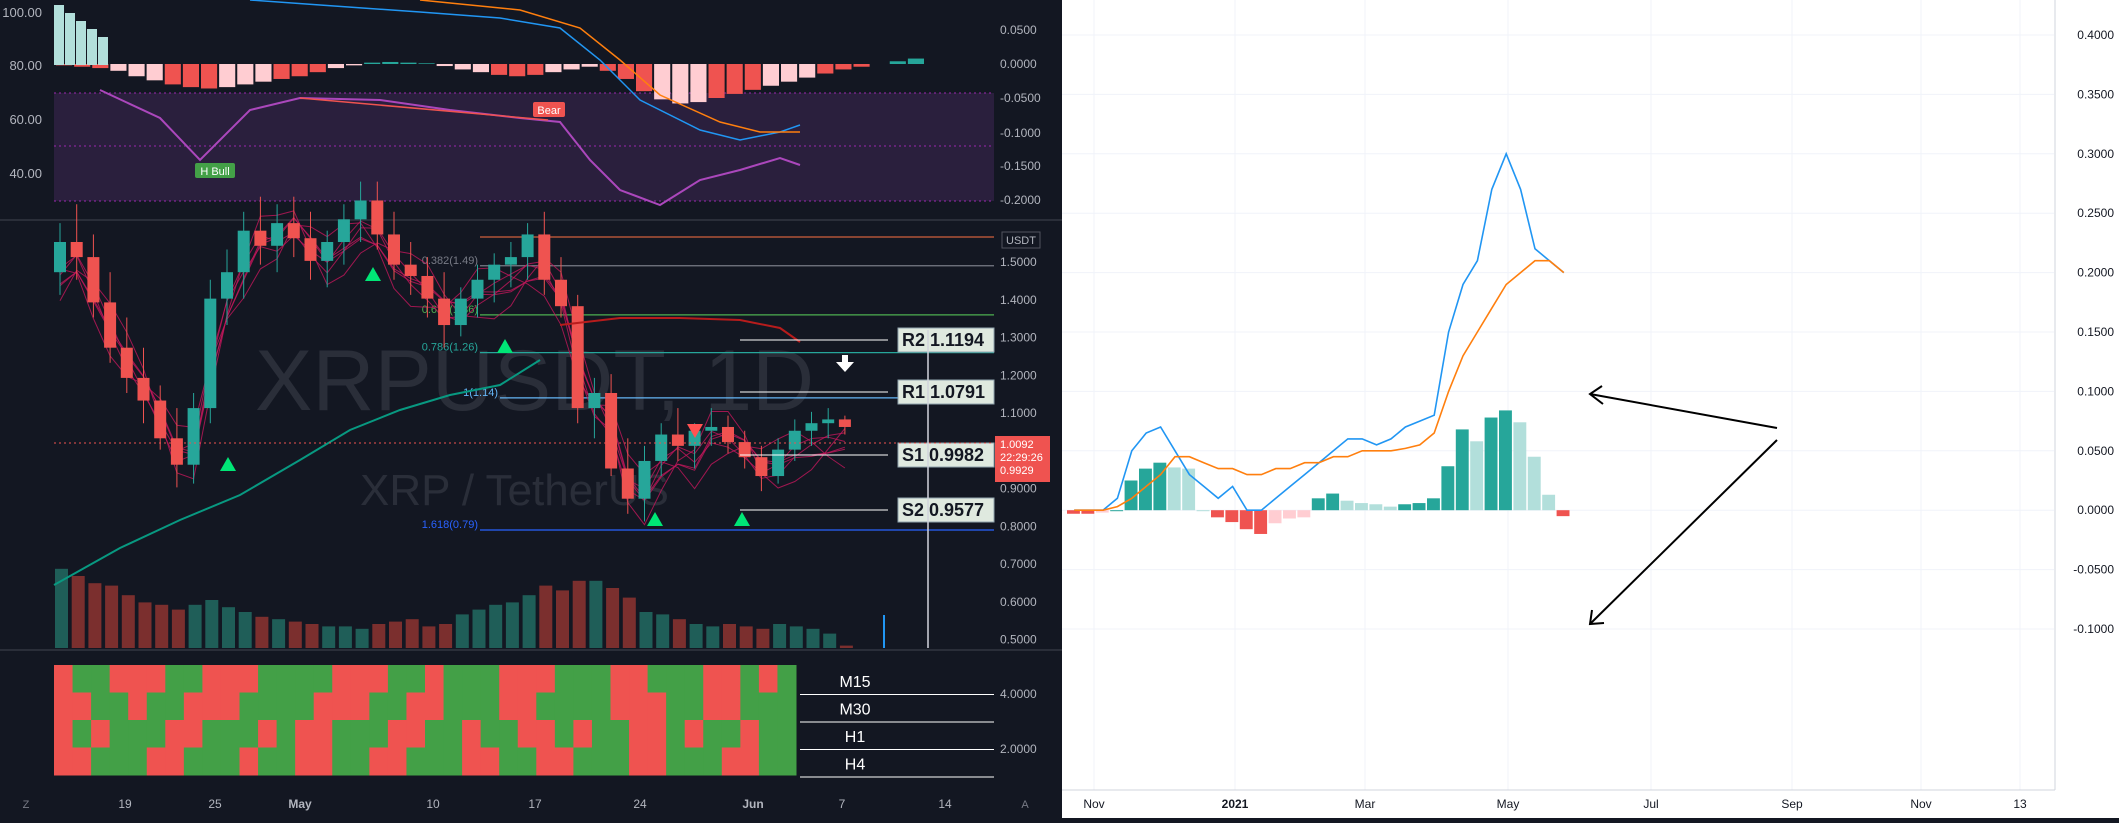  Describe the element at coordinates (1018, 694) in the screenshot. I see `heatmap-axis-tick: 4.0000` at that location.